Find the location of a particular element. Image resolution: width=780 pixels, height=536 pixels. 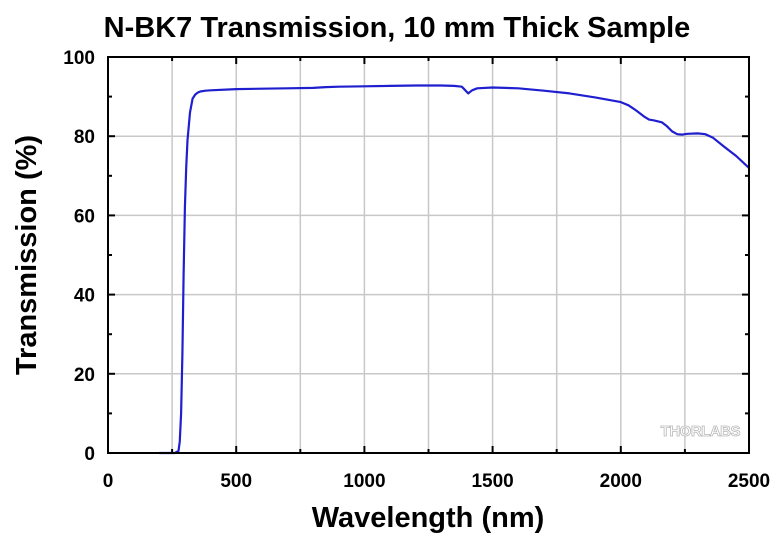

chart-title: N-BK7 Transmission, 10 mm Thick Sample is located at coordinates (397, 28).